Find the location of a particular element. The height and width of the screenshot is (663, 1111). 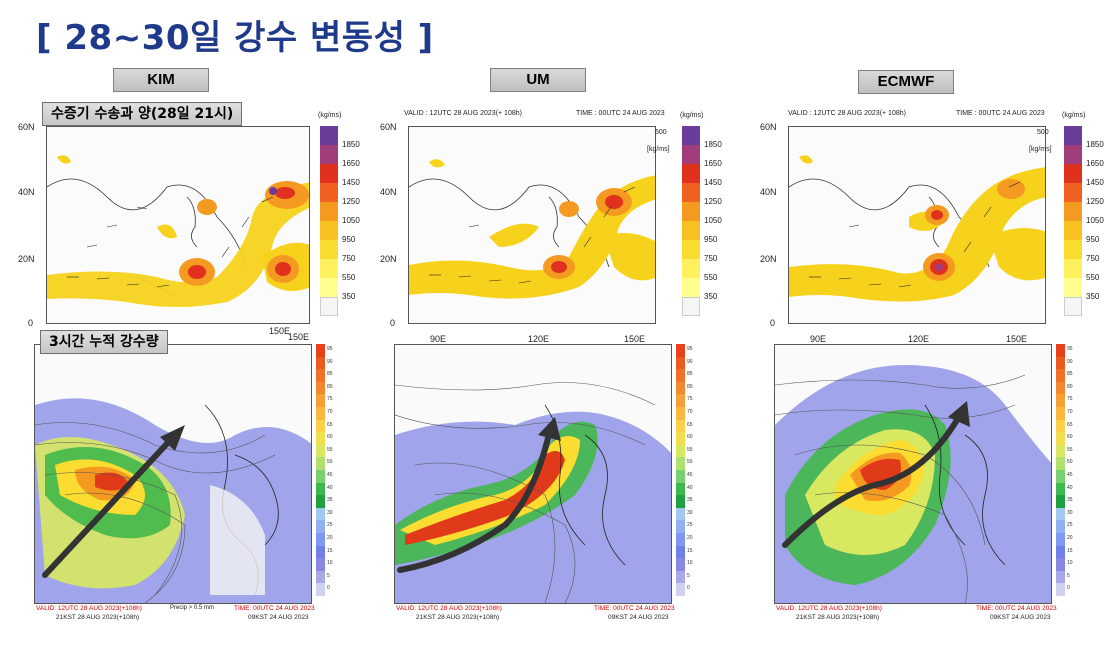

ecmwf-transport-map is located at coordinates (917, 225).